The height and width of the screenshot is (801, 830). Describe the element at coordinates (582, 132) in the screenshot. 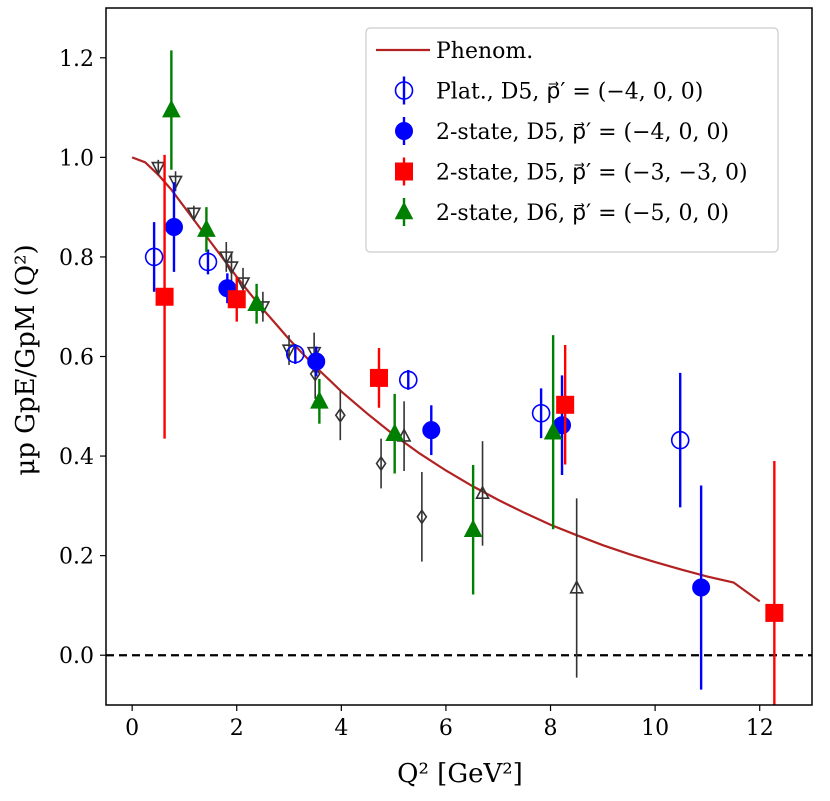

I see `legend-label-1: 2-state, D5, p⃗′ = (−4, 0, 0)` at that location.